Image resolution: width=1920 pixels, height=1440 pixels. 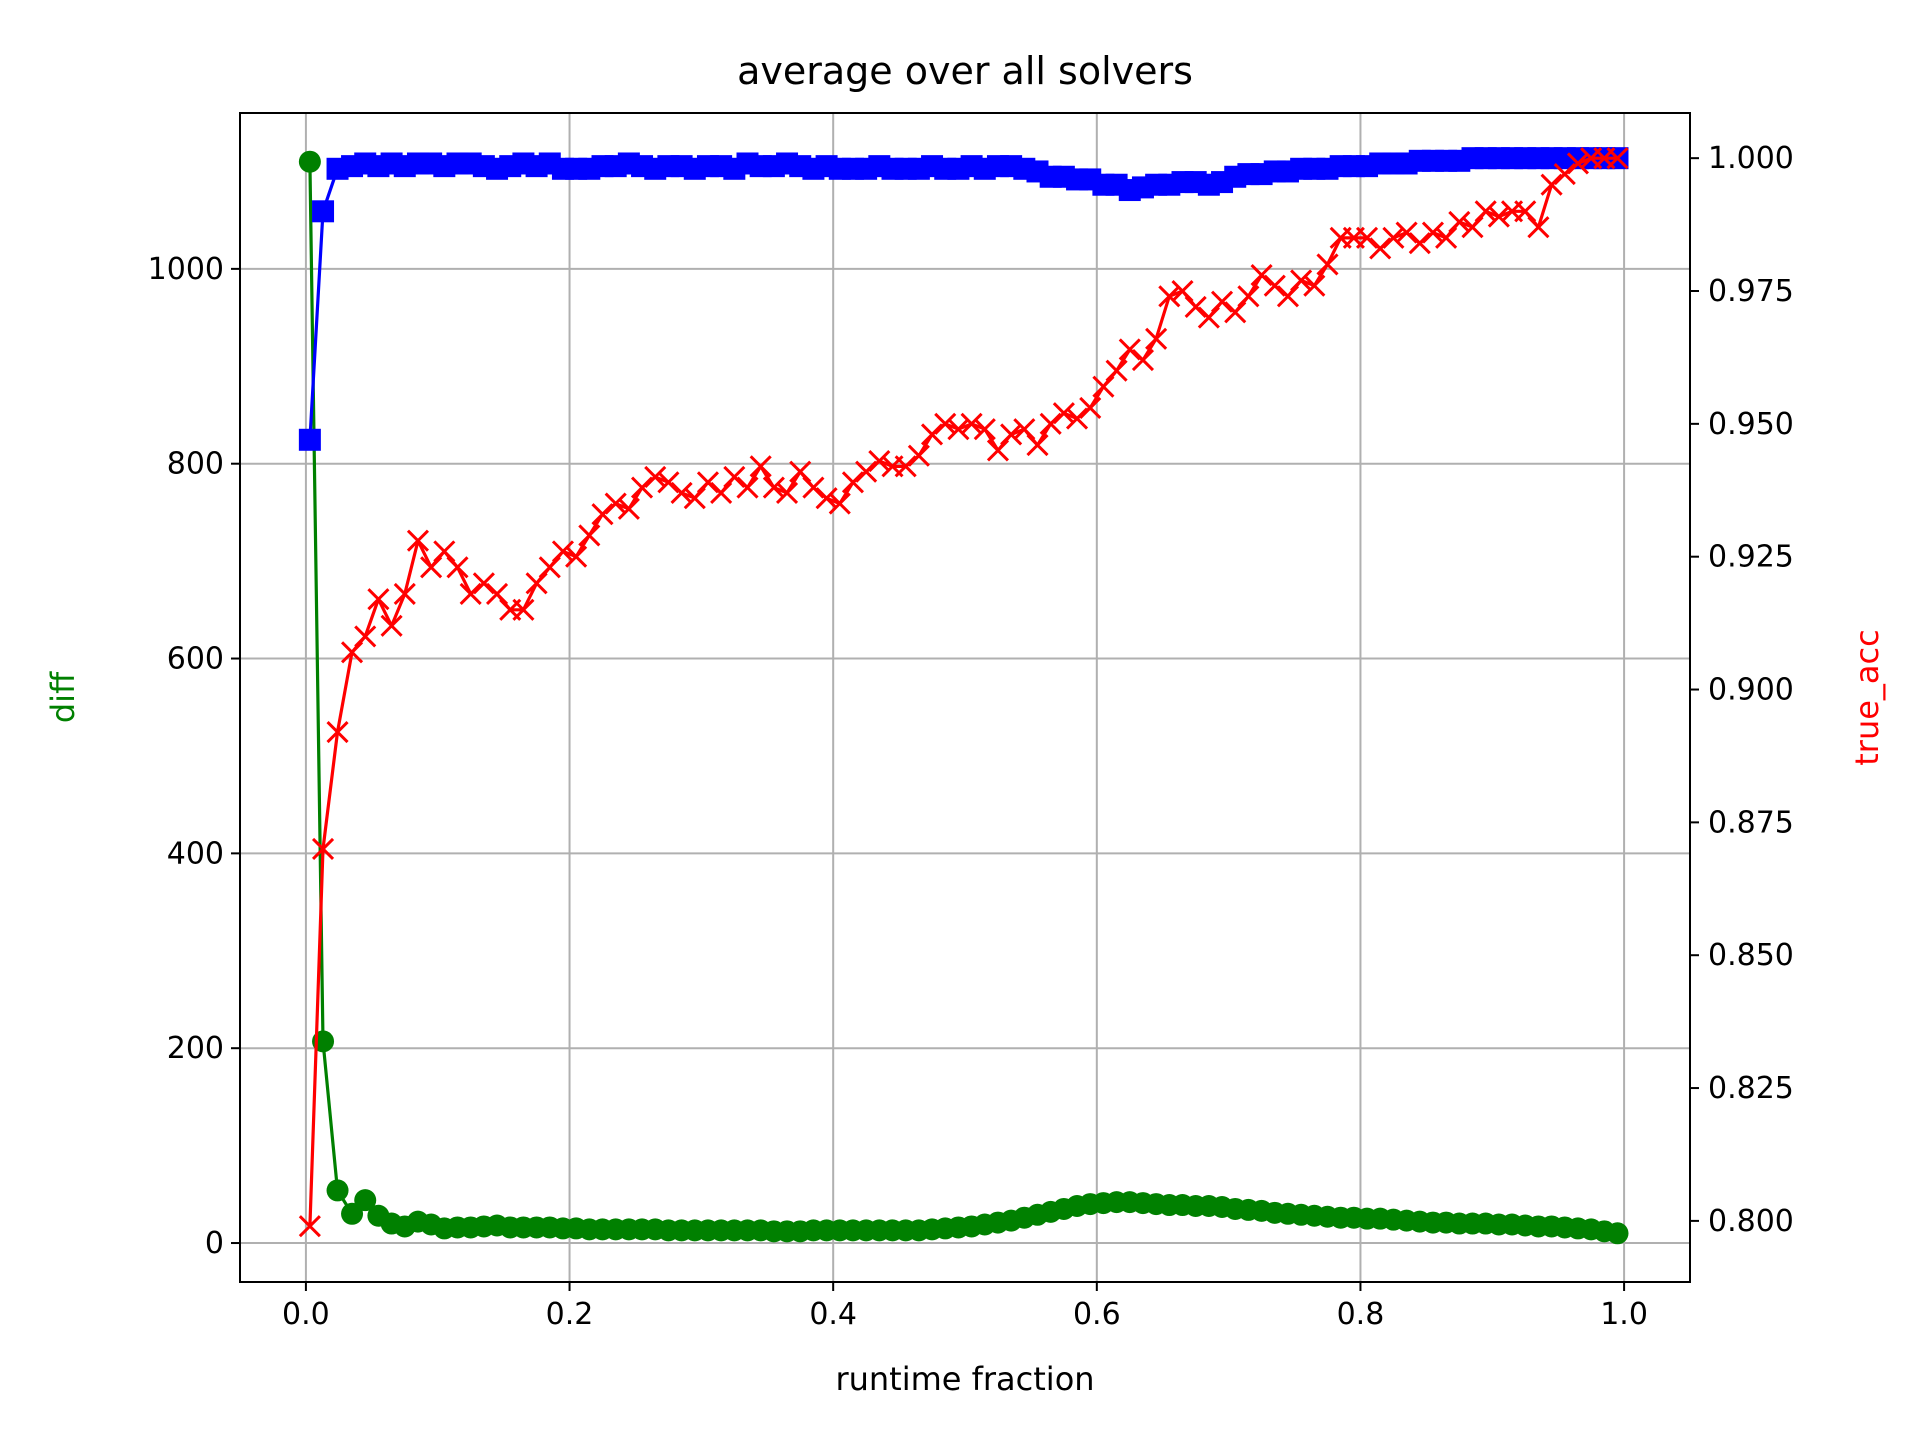 What do you see at coordinates (1751, 291) in the screenshot?
I see `y-right-tick-label: 0.975` at bounding box center [1751, 291].